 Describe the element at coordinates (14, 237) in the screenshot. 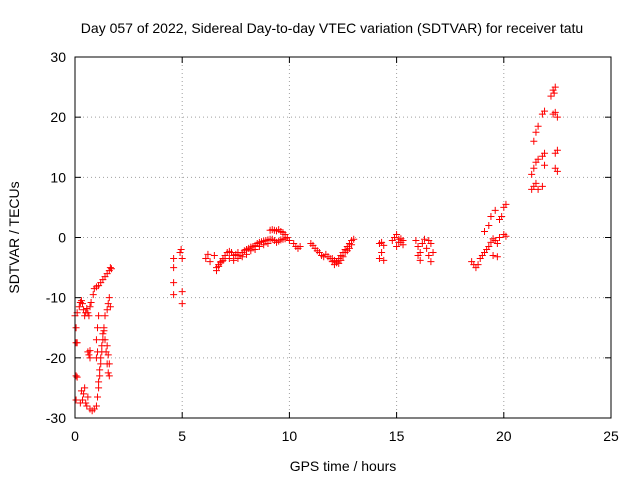

I see `y-axis-label: SDTVAR / TECUs` at that location.